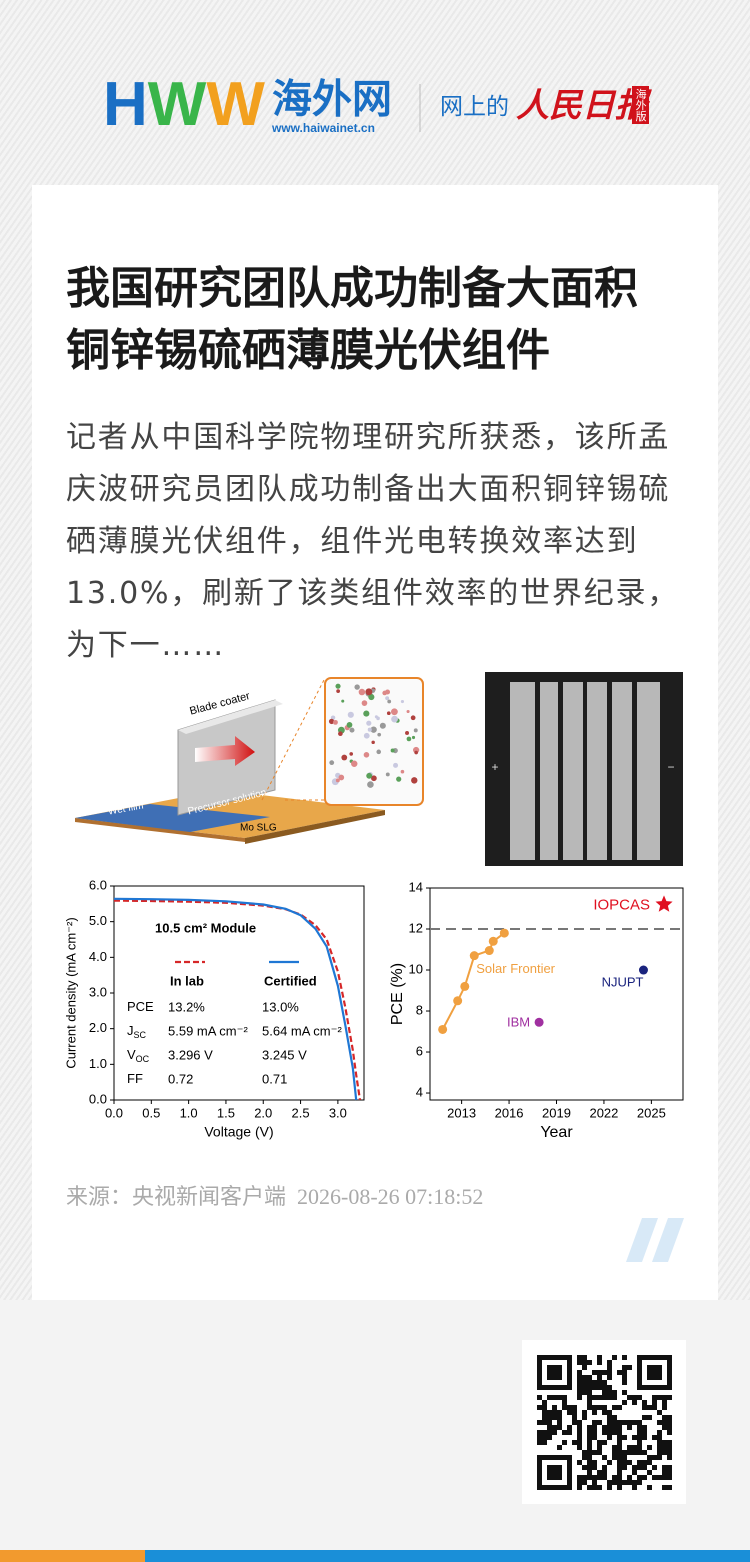 This screenshot has width=750, height=1562. What do you see at coordinates (447, 1556) in the screenshot?
I see `bar` at bounding box center [447, 1556].